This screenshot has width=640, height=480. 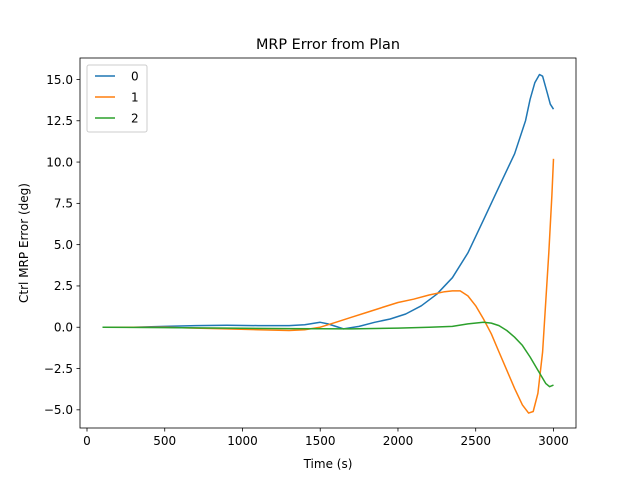 What do you see at coordinates (475, 441) in the screenshot?
I see `x-tick-label: 2500` at bounding box center [475, 441].